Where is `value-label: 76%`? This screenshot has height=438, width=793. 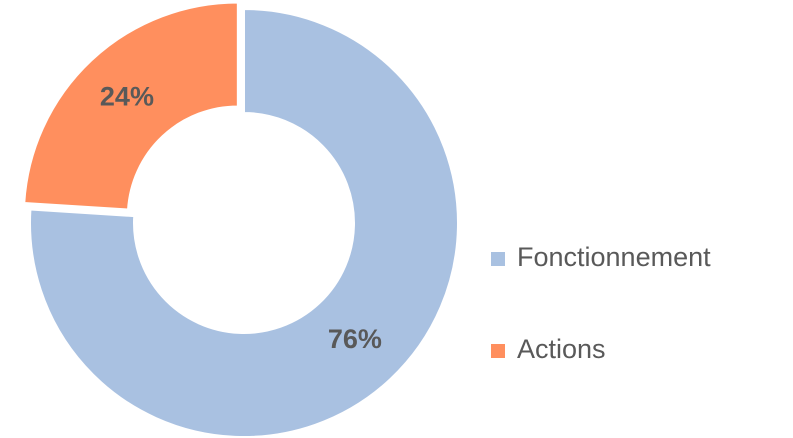
value-label: 76% is located at coordinates (355, 339).